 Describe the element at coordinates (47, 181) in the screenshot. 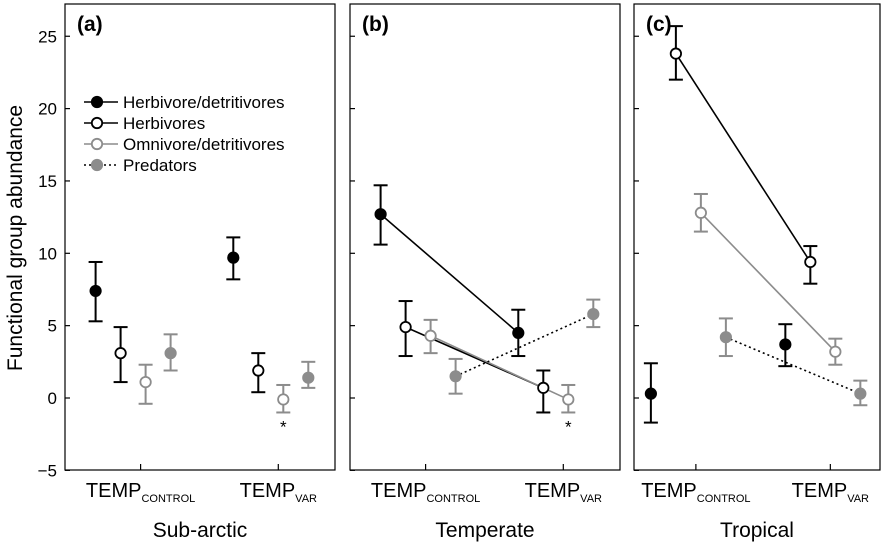

I see `y-tick-label: 15` at that location.